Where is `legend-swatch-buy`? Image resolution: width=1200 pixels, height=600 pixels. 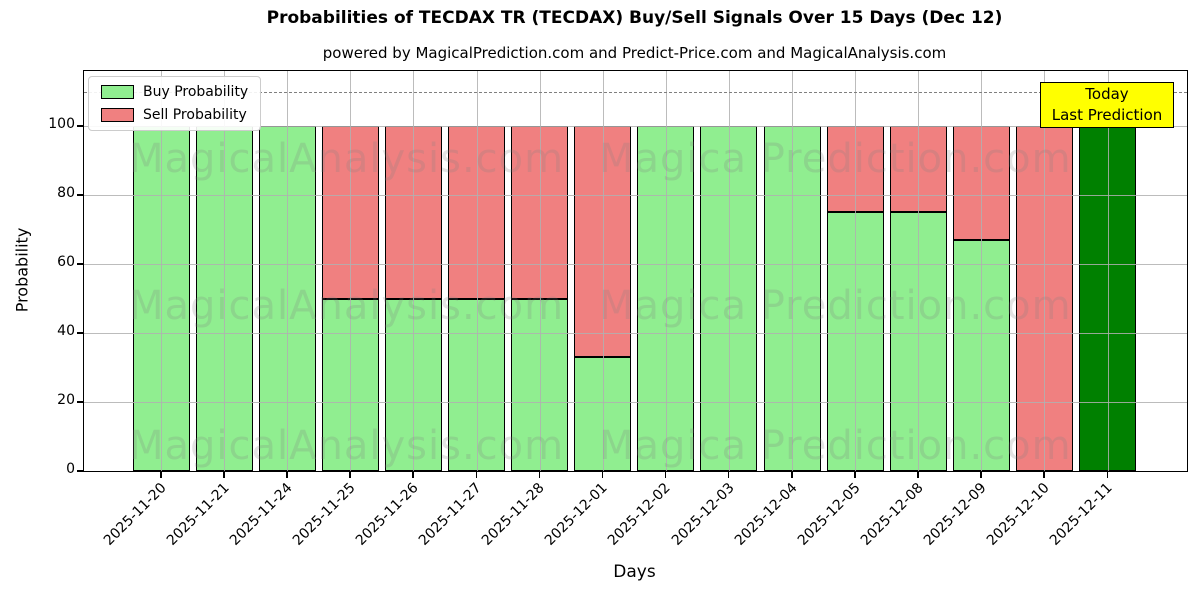
legend-swatch-buy is located at coordinates (117, 92).